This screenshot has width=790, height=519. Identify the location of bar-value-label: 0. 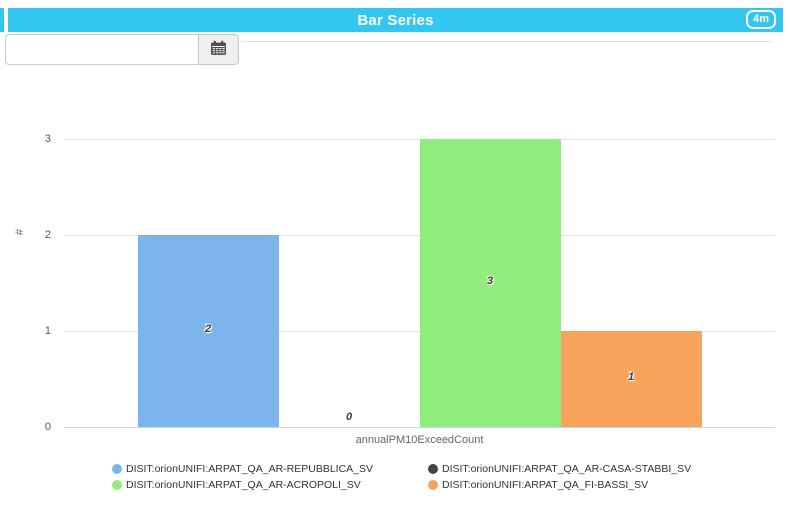
(349, 417).